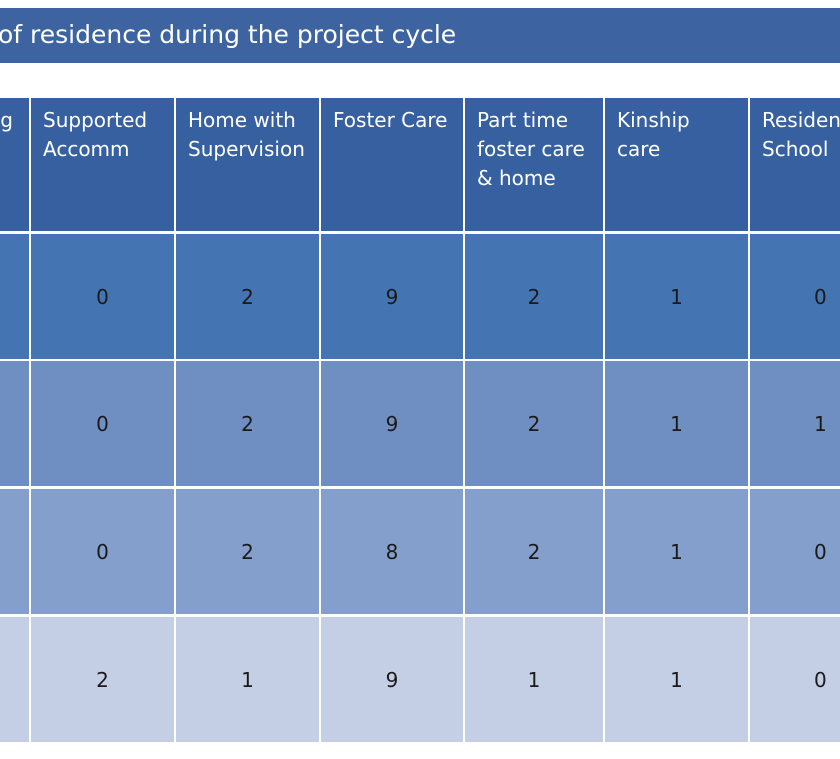 The width and height of the screenshot is (840, 759). What do you see at coordinates (676, 164) in the screenshot?
I see `column-header: Kinship care` at bounding box center [676, 164].